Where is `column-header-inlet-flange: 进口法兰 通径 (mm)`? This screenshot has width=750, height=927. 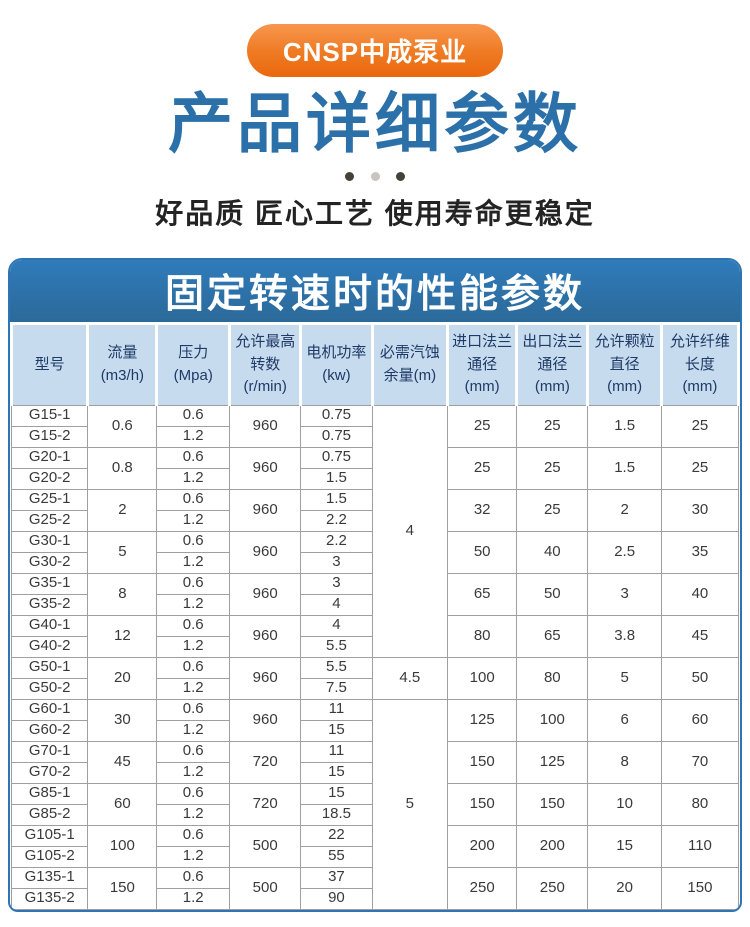
column-header-inlet-flange: 进口法兰 通径 (mm) is located at coordinates (482, 364).